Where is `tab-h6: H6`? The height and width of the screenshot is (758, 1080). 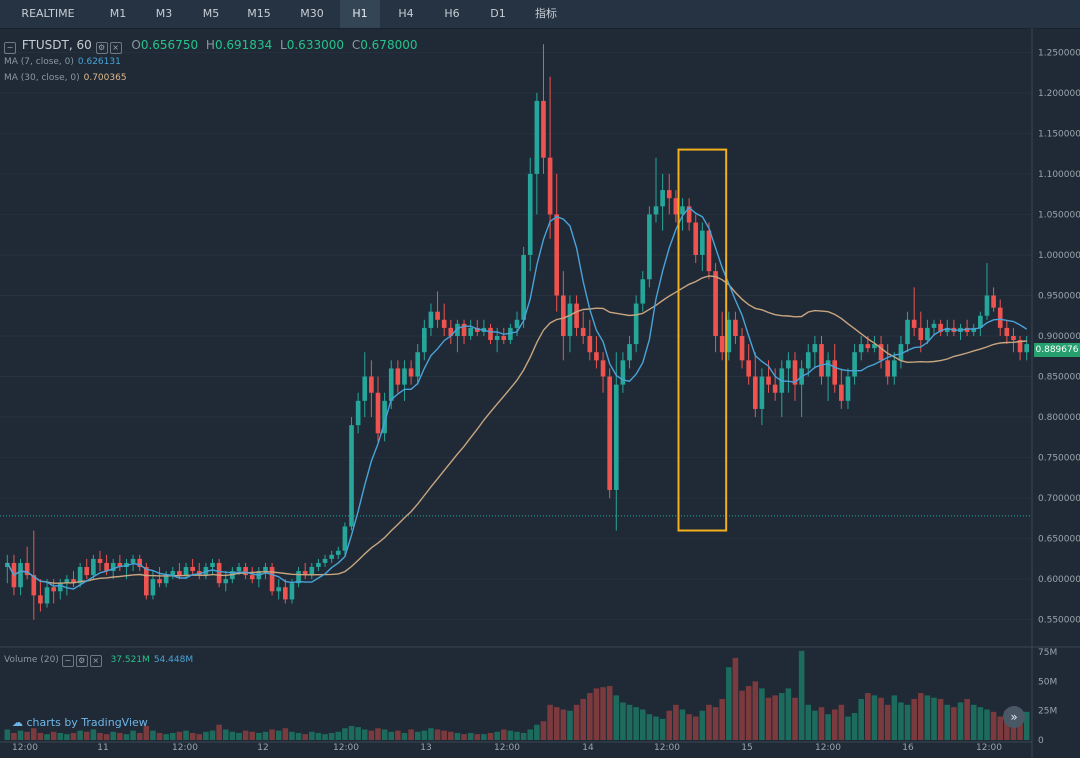
tab-h6: H6 is located at coordinates (452, 13).